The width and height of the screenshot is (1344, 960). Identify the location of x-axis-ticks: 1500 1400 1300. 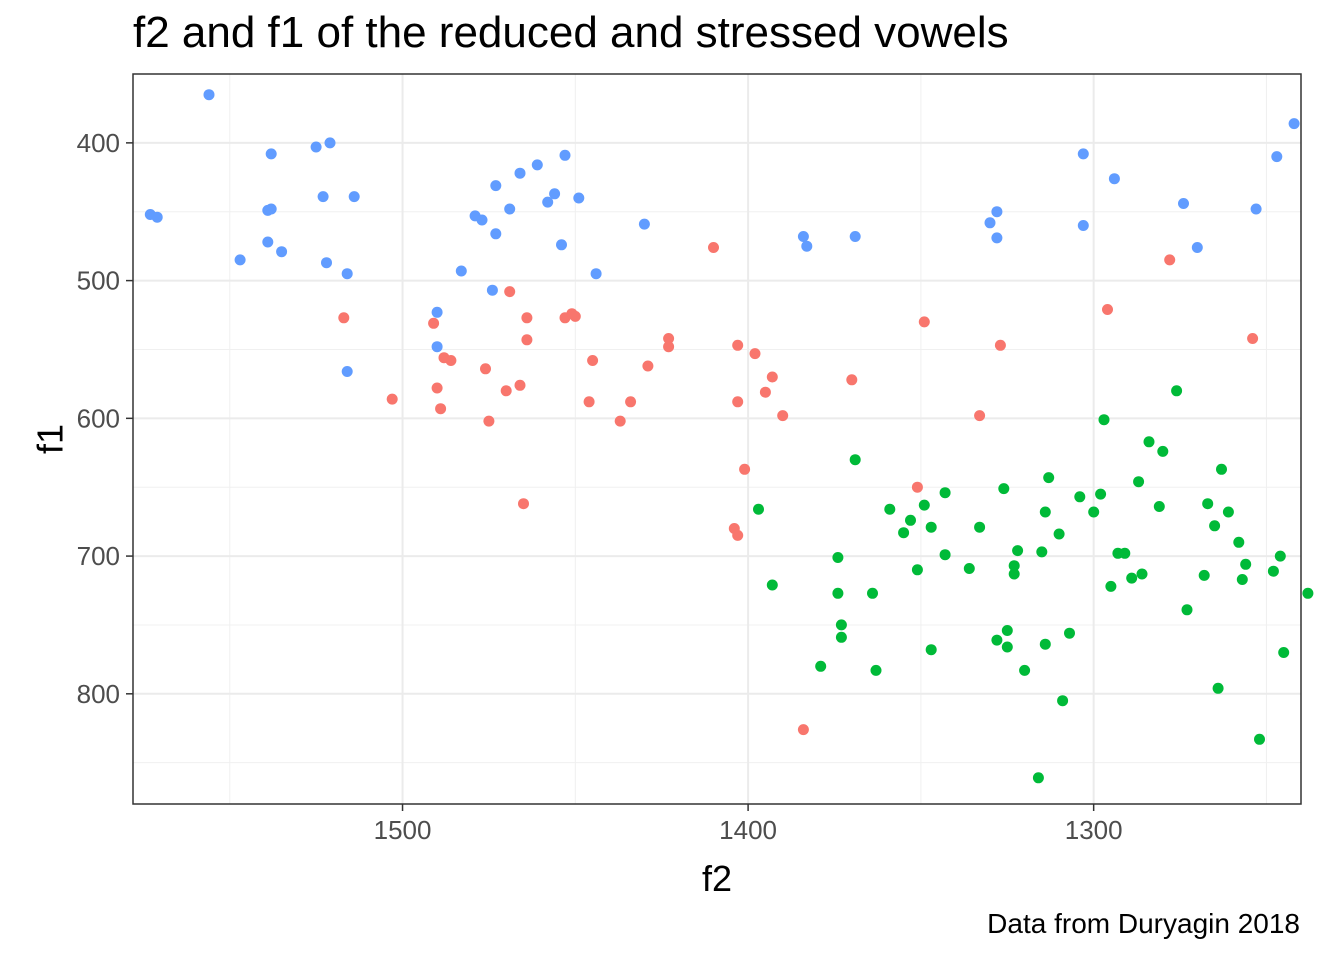
(748, 824).